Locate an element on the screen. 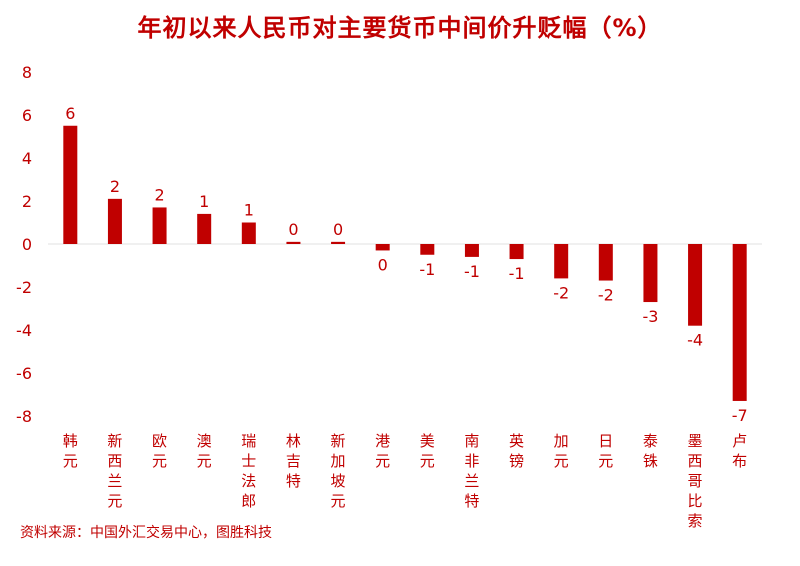 The height and width of the screenshot is (566, 800). x-tick-label: 林吉特 is located at coordinates (293, 461).